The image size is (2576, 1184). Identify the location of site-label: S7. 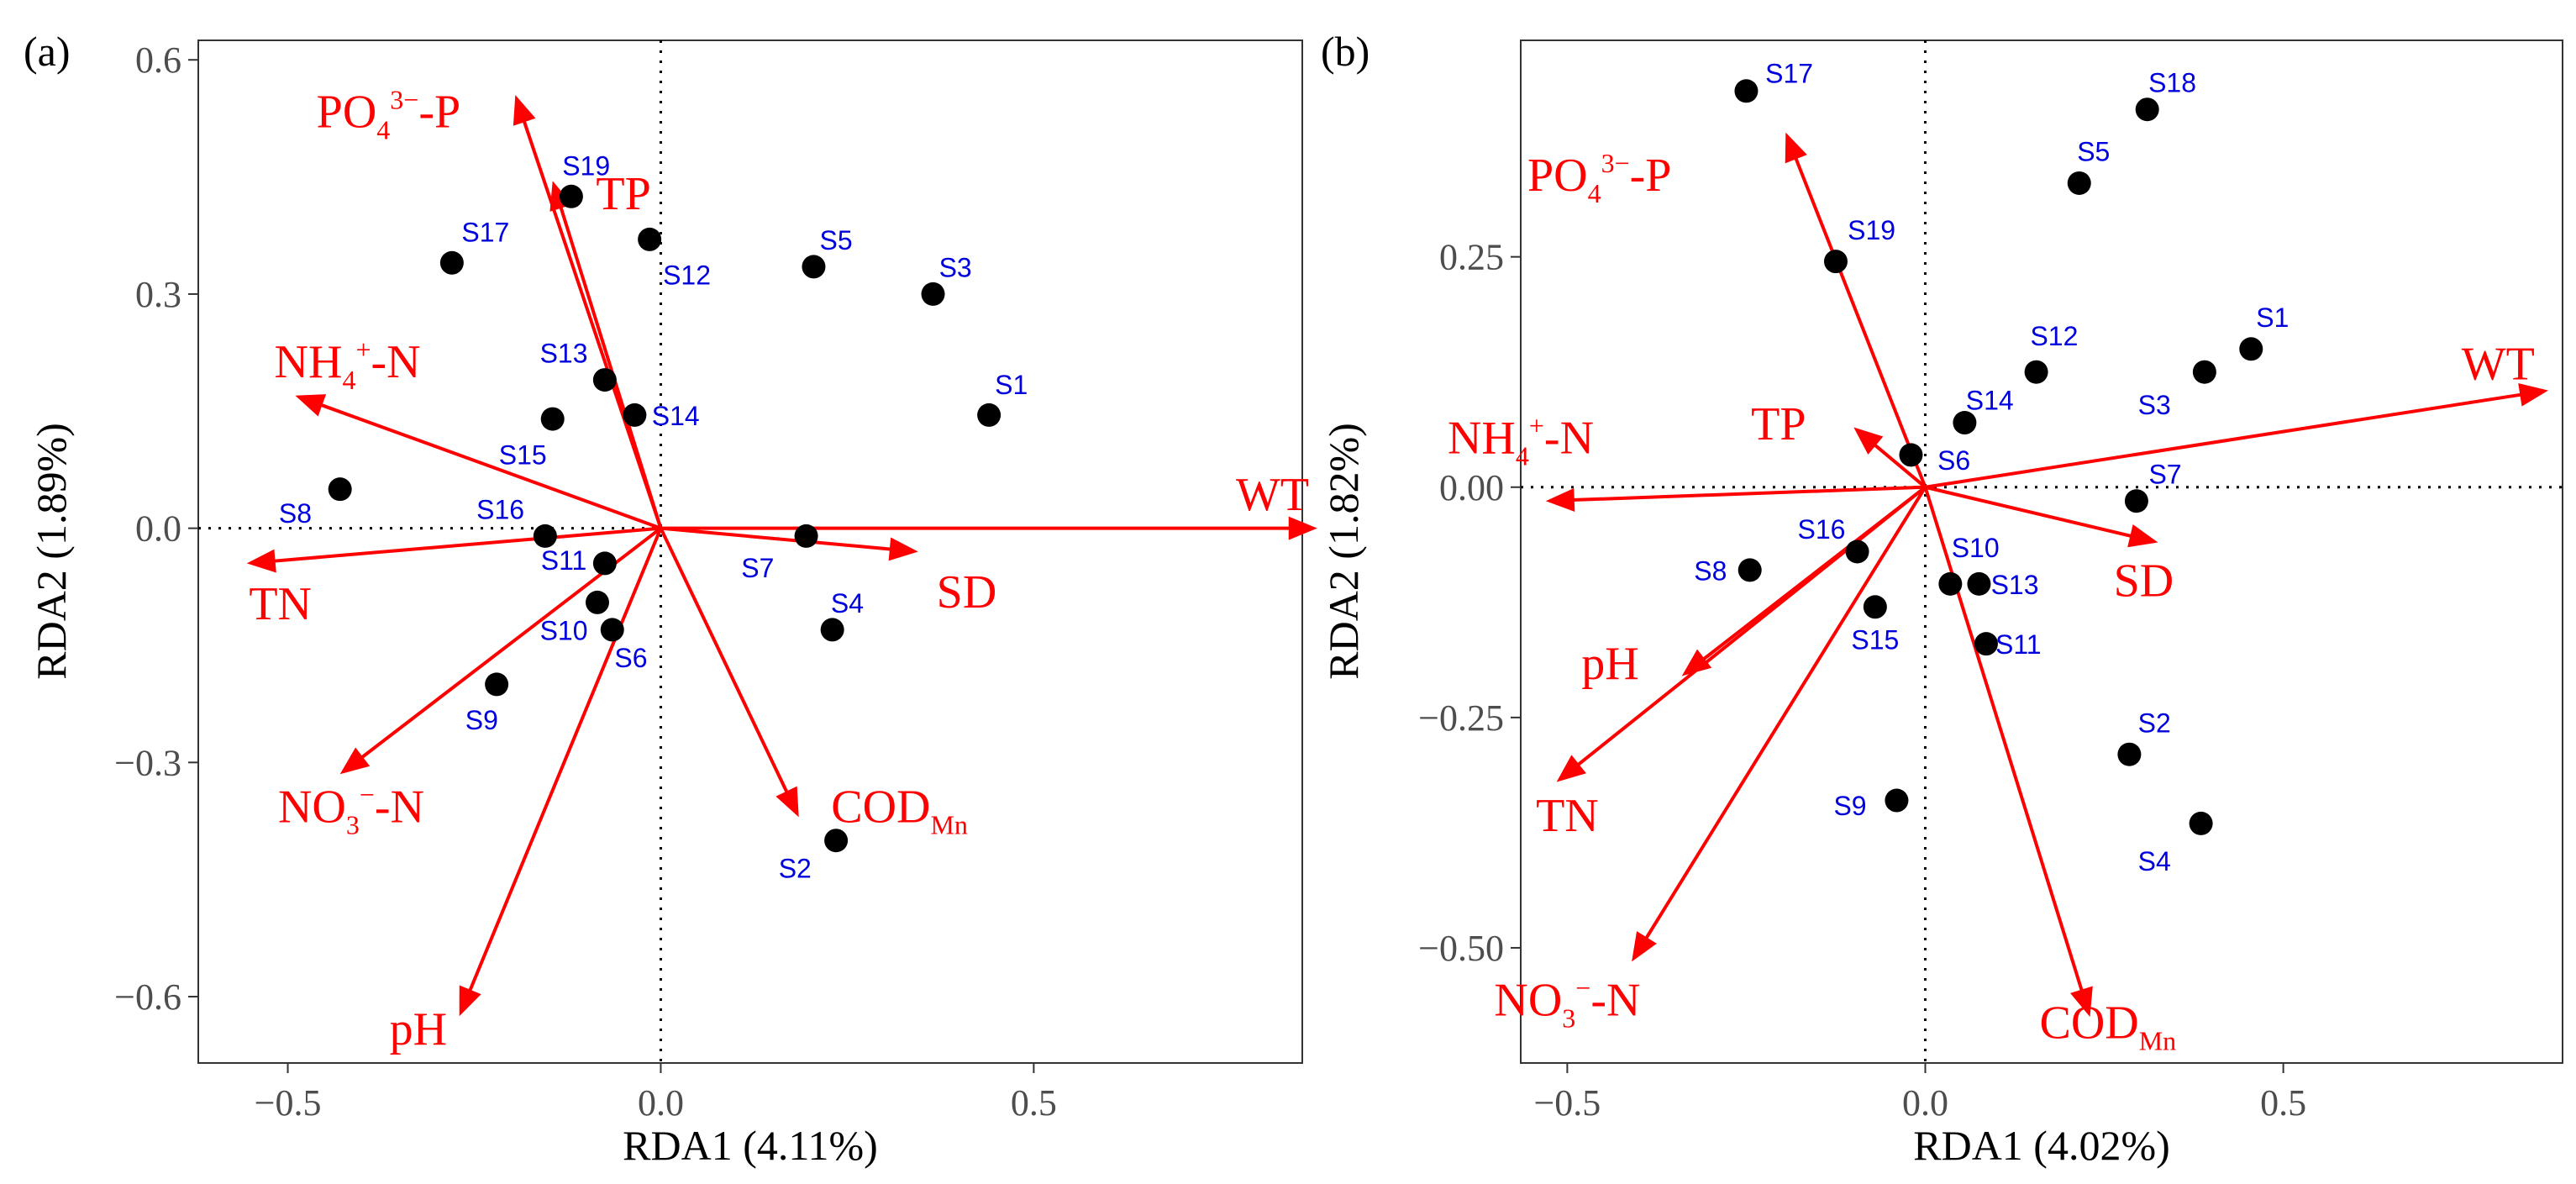
(2164, 474).